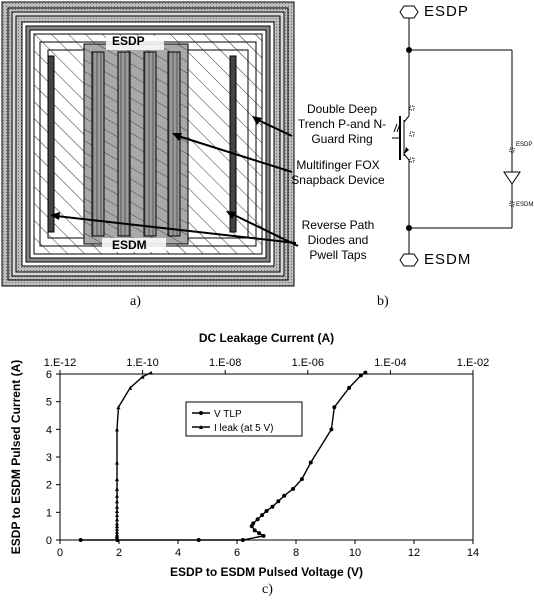  I want to click on top-tick-label: 1.E-08, so click(225, 363).